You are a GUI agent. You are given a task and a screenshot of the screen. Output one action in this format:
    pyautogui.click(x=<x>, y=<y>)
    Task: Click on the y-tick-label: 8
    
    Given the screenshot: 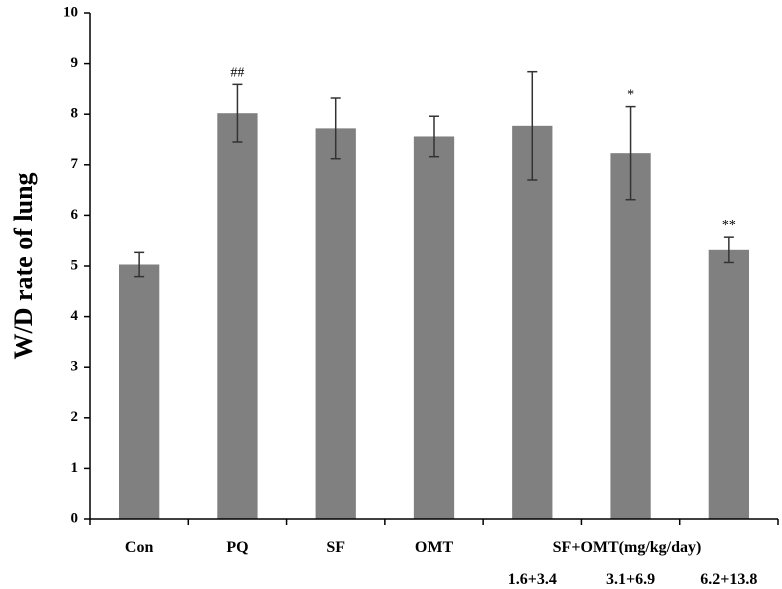 What is the action you would take?
    pyautogui.click(x=75, y=114)
    